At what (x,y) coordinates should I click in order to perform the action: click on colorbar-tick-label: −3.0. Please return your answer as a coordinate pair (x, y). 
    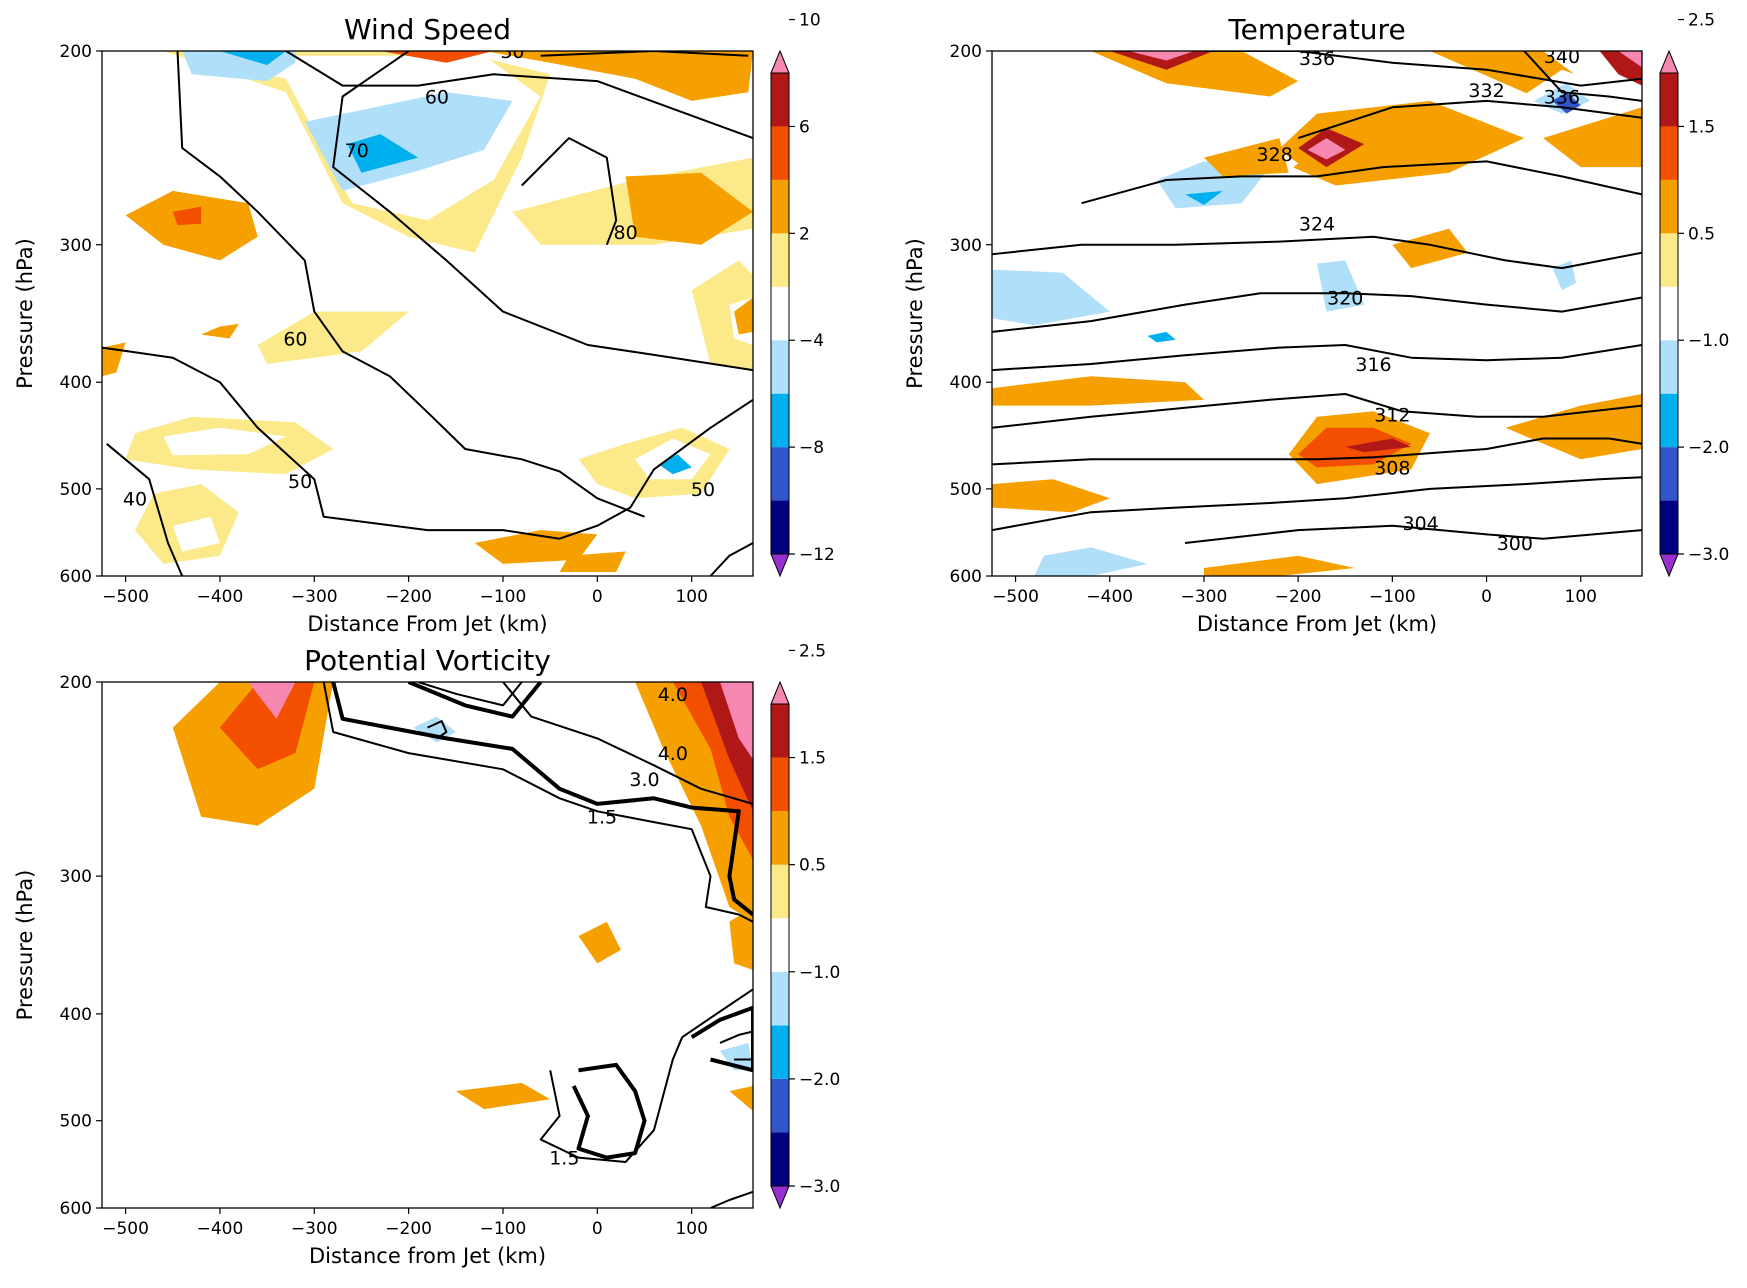
    Looking at the image, I should click on (819, 1187).